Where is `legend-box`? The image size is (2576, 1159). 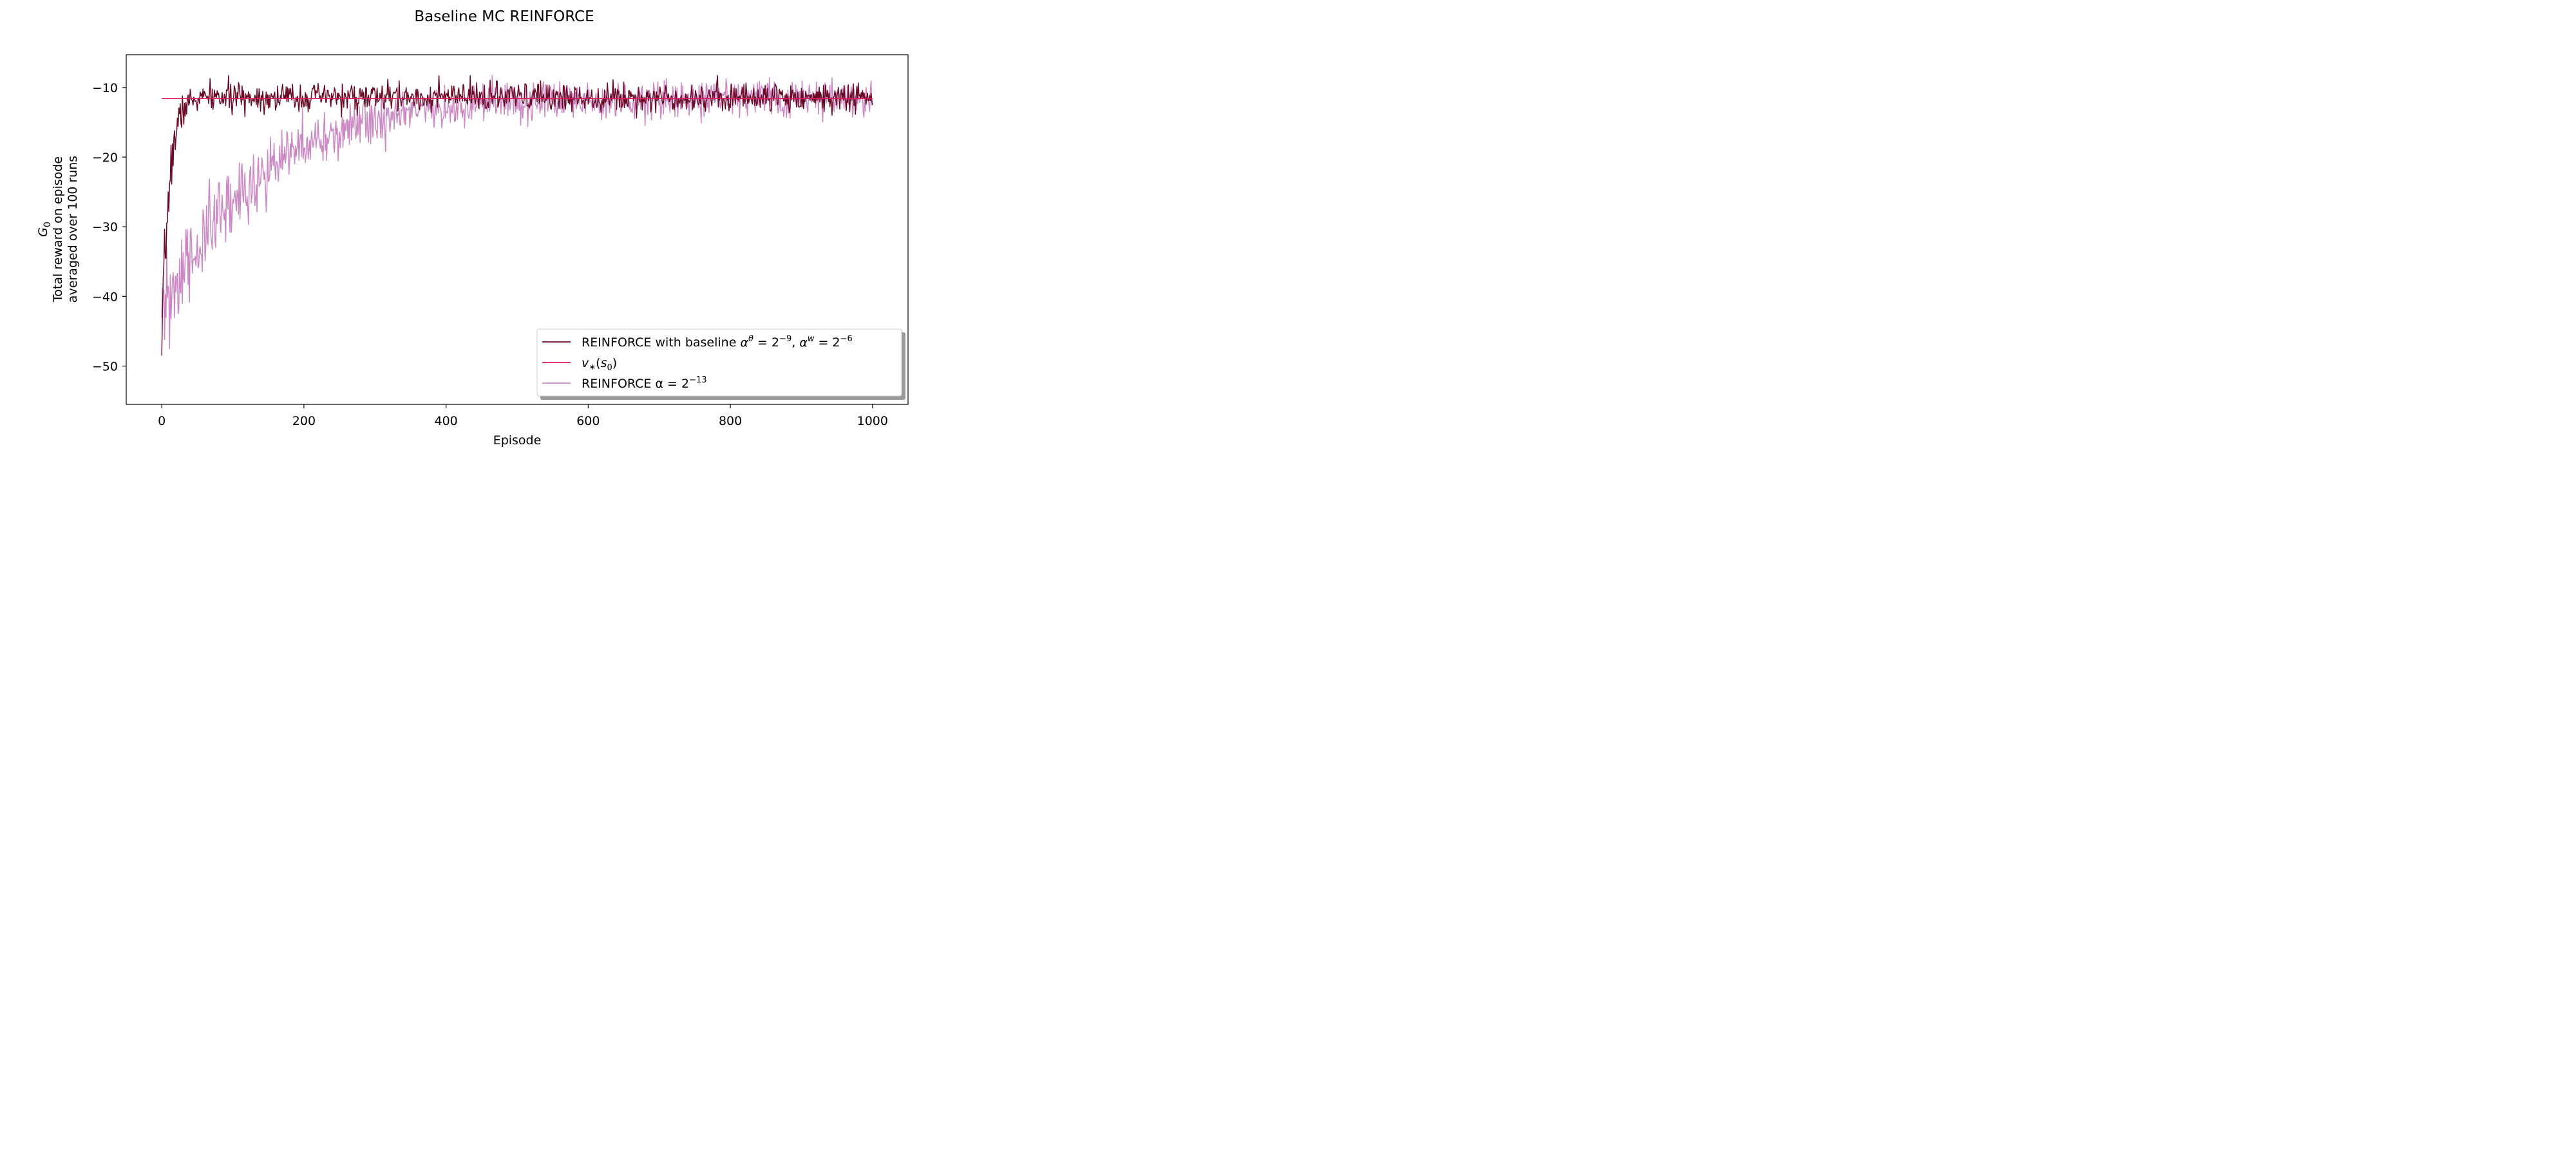 legend-box is located at coordinates (719, 362).